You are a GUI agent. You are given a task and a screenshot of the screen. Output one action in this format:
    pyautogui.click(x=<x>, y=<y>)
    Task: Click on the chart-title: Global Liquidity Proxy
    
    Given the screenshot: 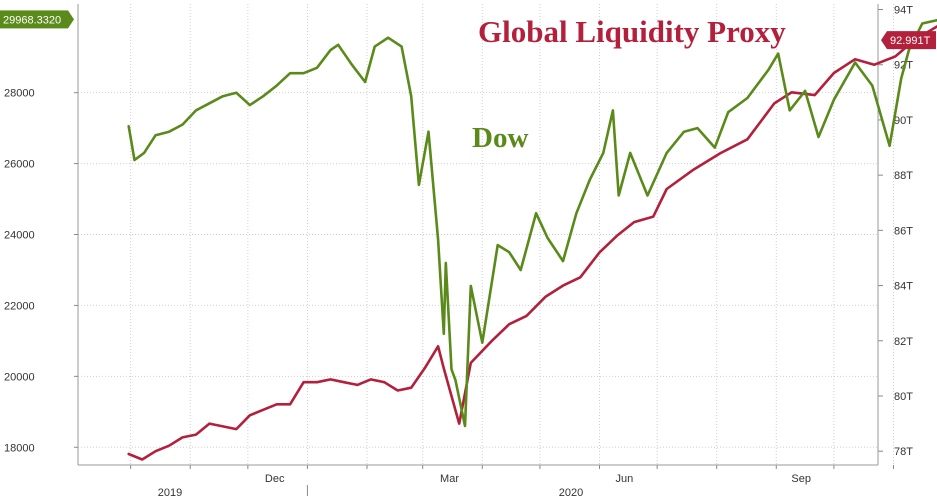 What is the action you would take?
    pyautogui.click(x=632, y=31)
    